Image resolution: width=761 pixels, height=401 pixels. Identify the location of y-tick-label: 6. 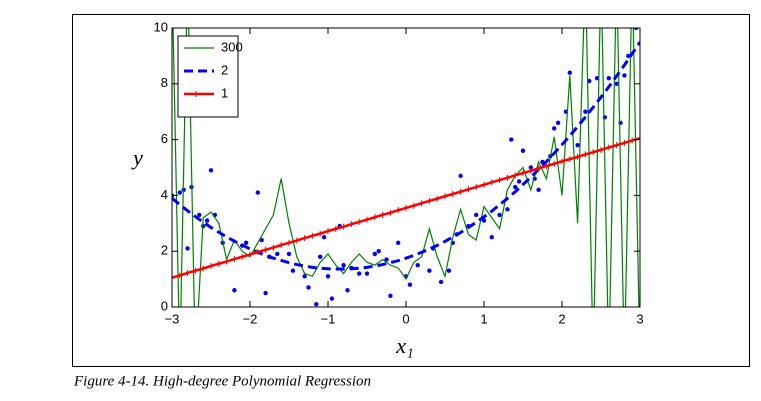
(164, 138).